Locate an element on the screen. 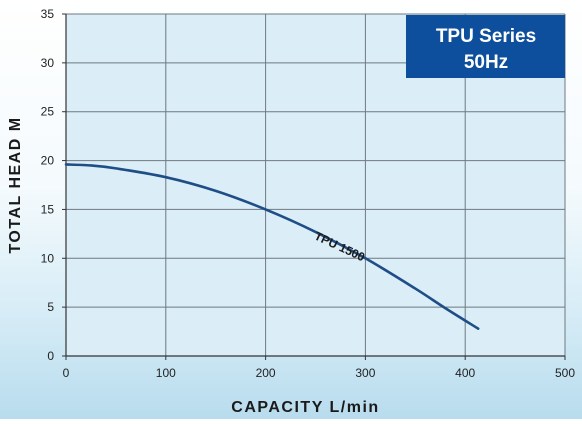 This screenshot has height=424, width=582. badge-title: TPU Series is located at coordinates (486, 36).